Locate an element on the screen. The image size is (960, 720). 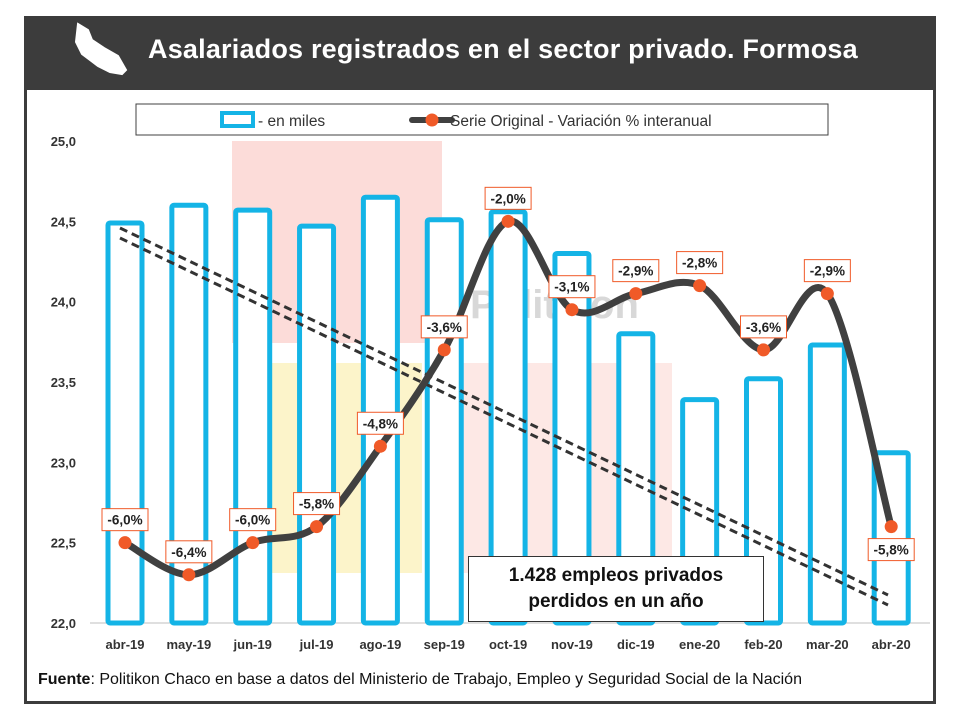
x-tick-label: ene-20 is located at coordinates (699, 644).